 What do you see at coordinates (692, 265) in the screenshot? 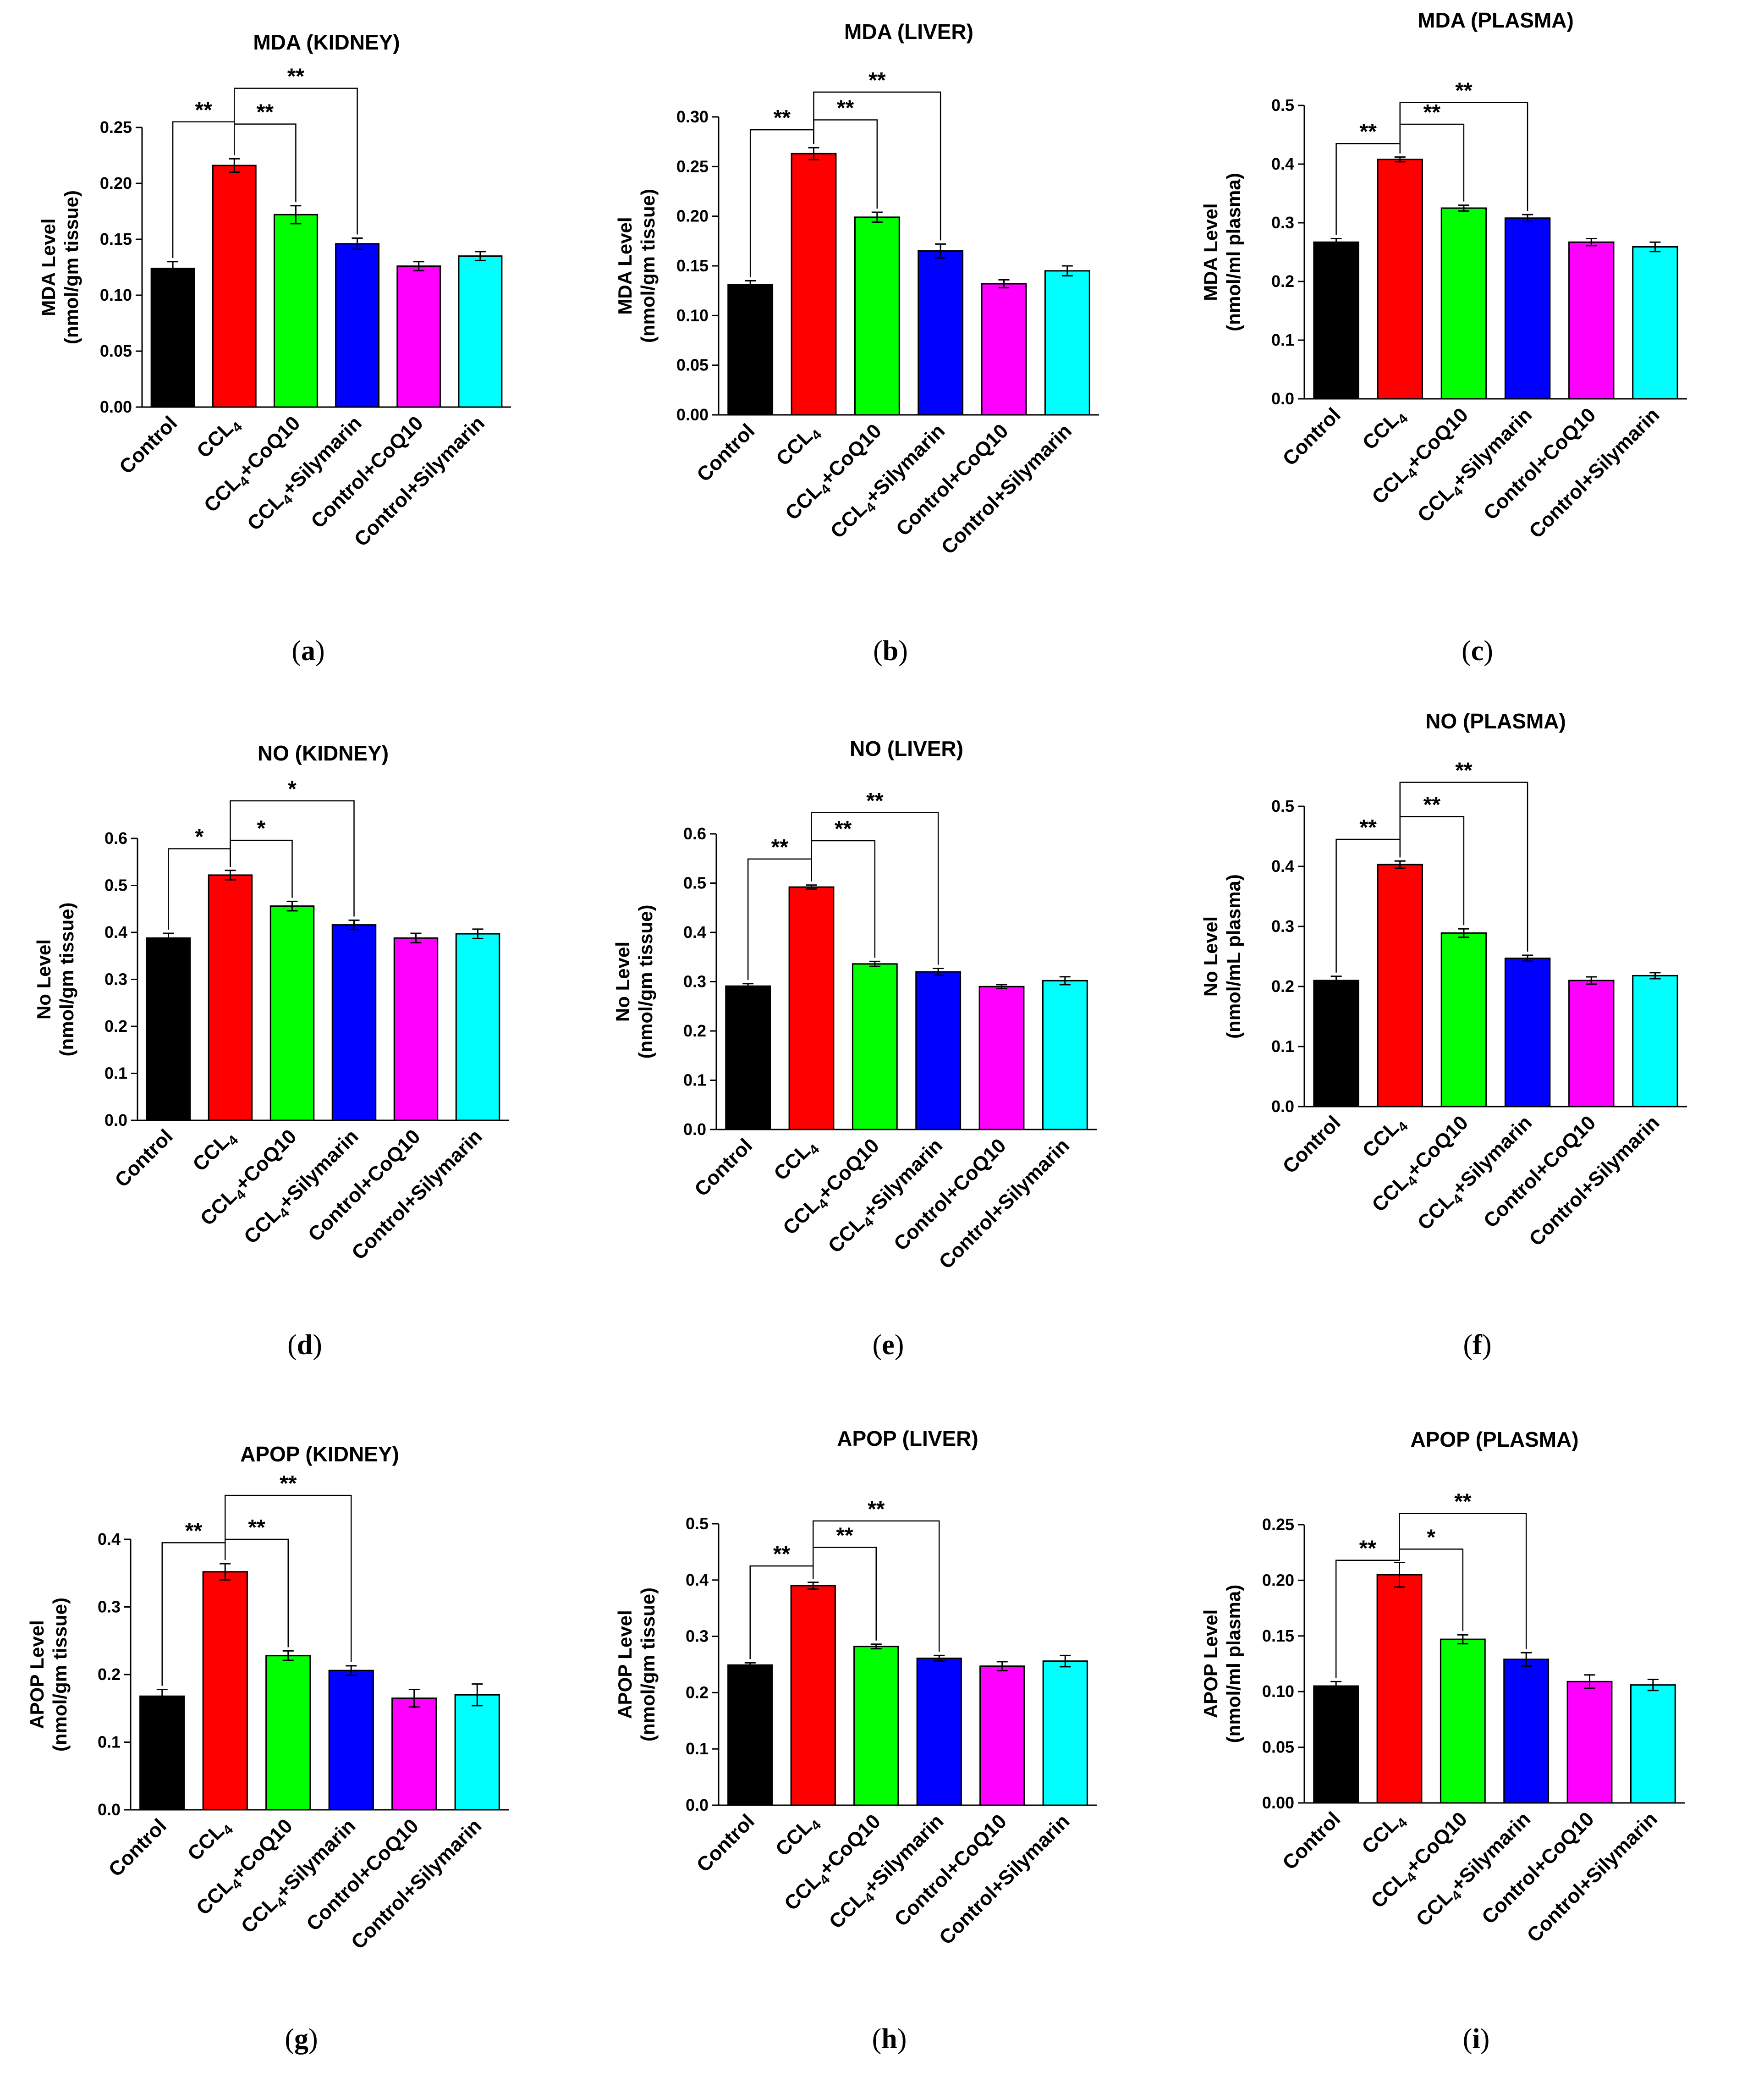
I see `y-tick-label: 0.15` at bounding box center [692, 265].